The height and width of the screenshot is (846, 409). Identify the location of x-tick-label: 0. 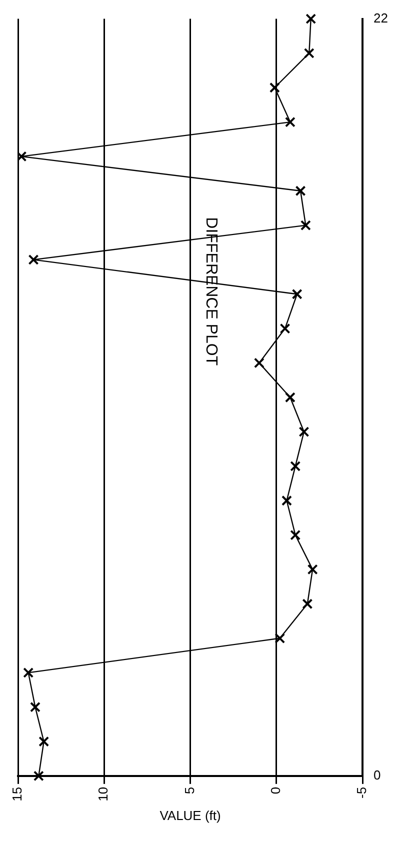
(275, 790).